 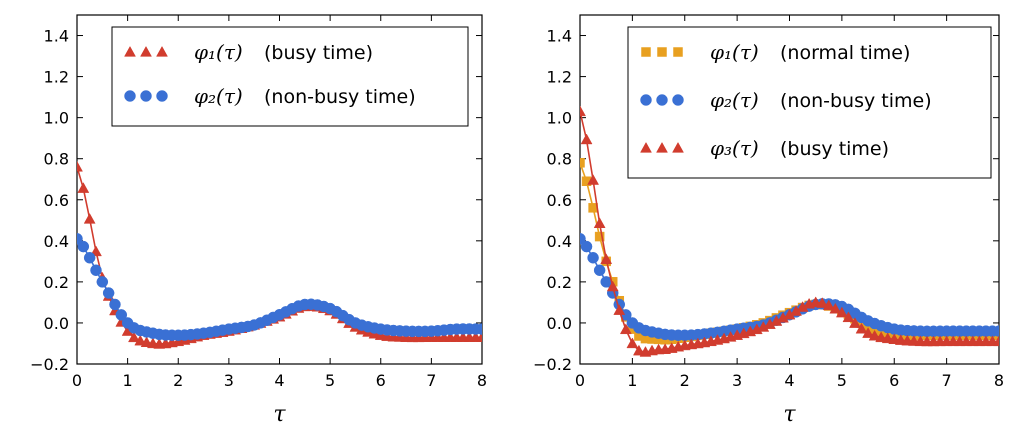 What do you see at coordinates (834, 149) in the screenshot?
I see `legend-label: (busy time)` at bounding box center [834, 149].